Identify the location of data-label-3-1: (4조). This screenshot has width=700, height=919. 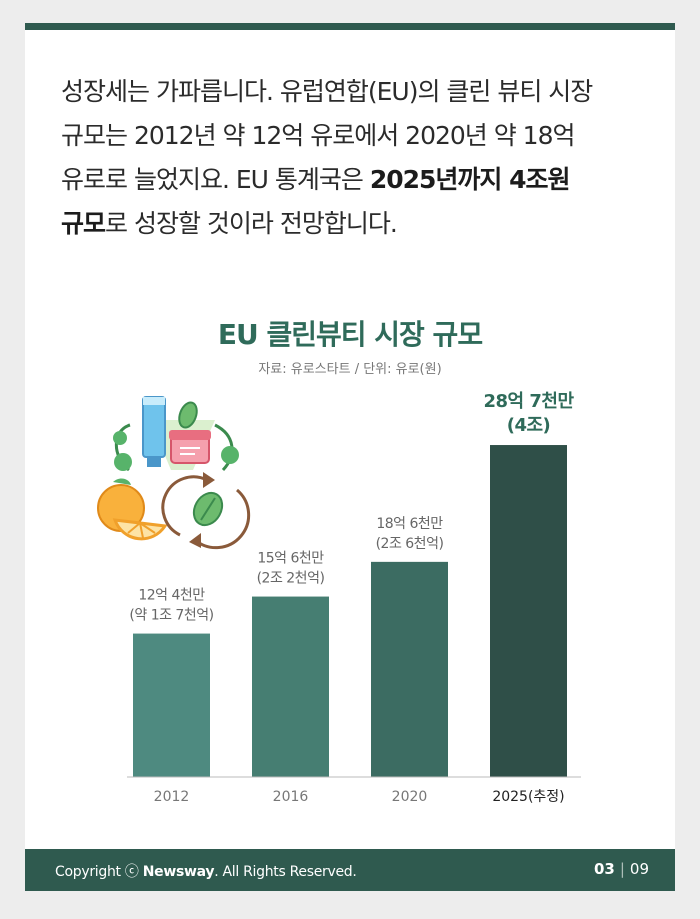
(529, 425).